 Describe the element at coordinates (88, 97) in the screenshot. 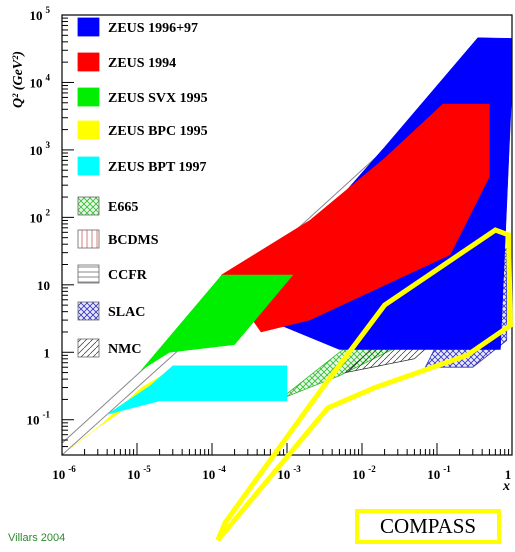

I see `legend-swatch-zeus-svx-1995` at that location.